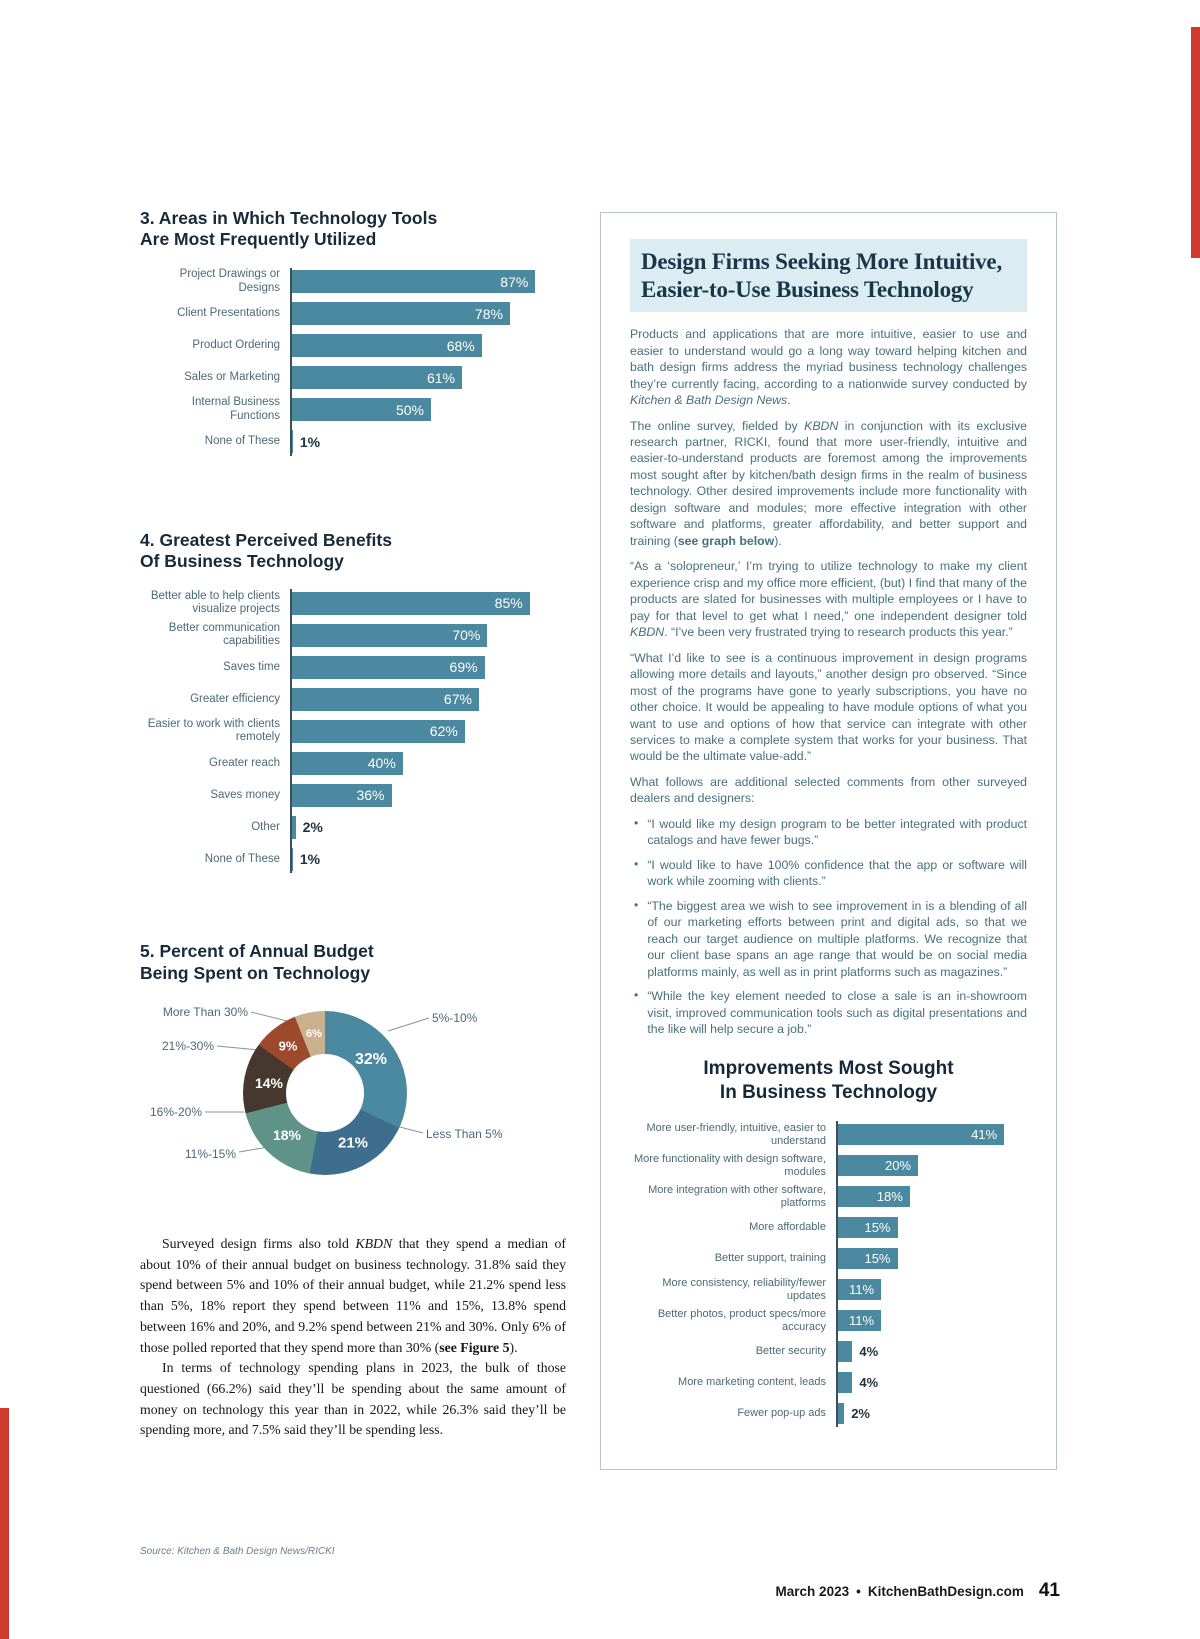 The width and height of the screenshot is (1200, 1639). I want to click on chart-title-line: In Business Technology, so click(828, 1093).